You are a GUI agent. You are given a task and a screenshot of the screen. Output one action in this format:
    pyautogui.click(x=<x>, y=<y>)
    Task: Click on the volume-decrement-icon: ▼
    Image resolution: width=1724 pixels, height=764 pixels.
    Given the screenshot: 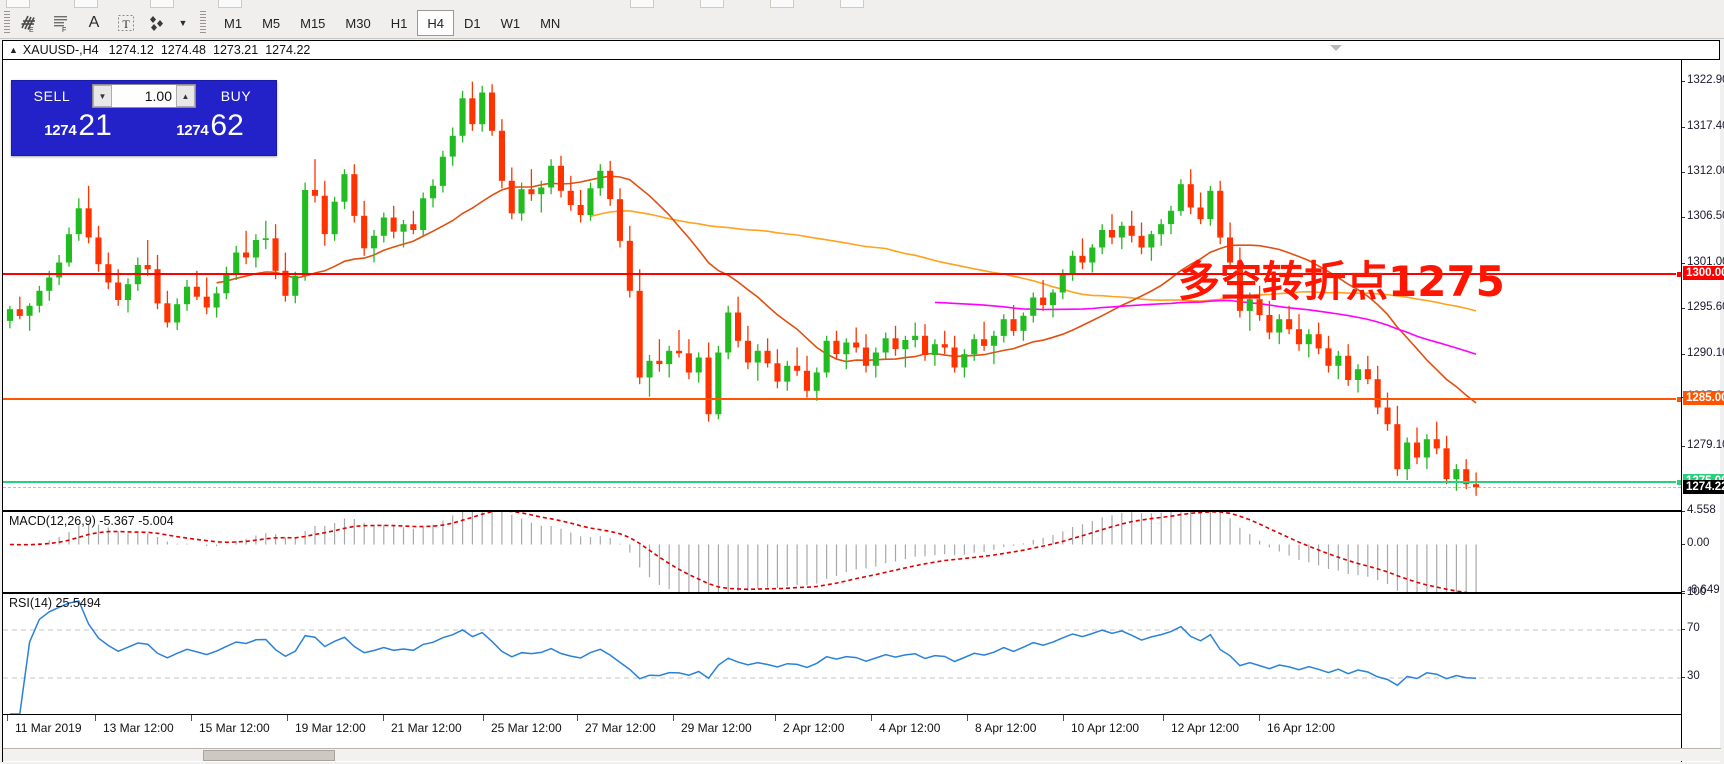 What is the action you would take?
    pyautogui.click(x=102, y=96)
    